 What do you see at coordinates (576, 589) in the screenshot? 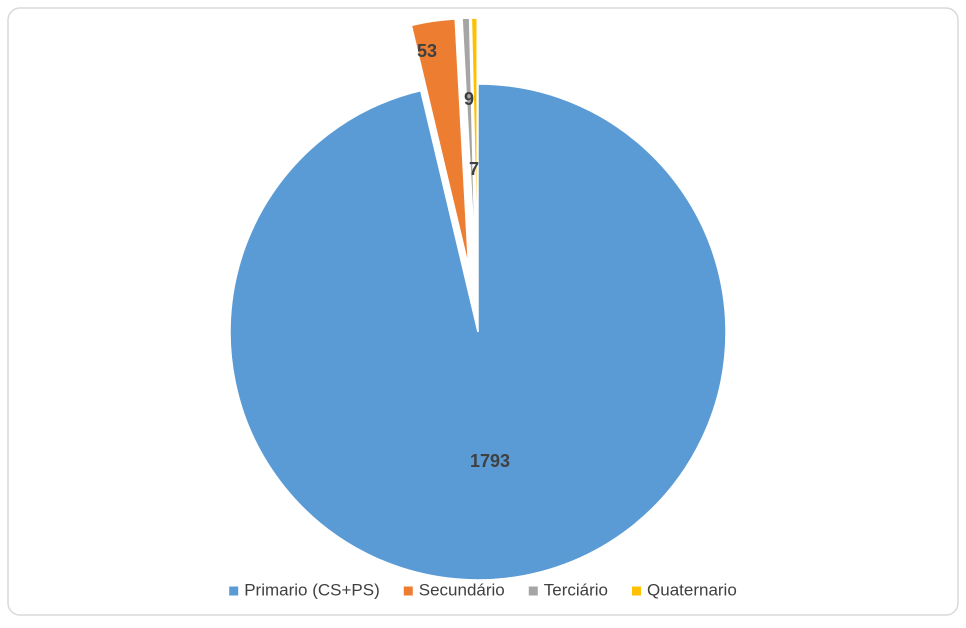
I see `legend-label: Terciário` at bounding box center [576, 589].